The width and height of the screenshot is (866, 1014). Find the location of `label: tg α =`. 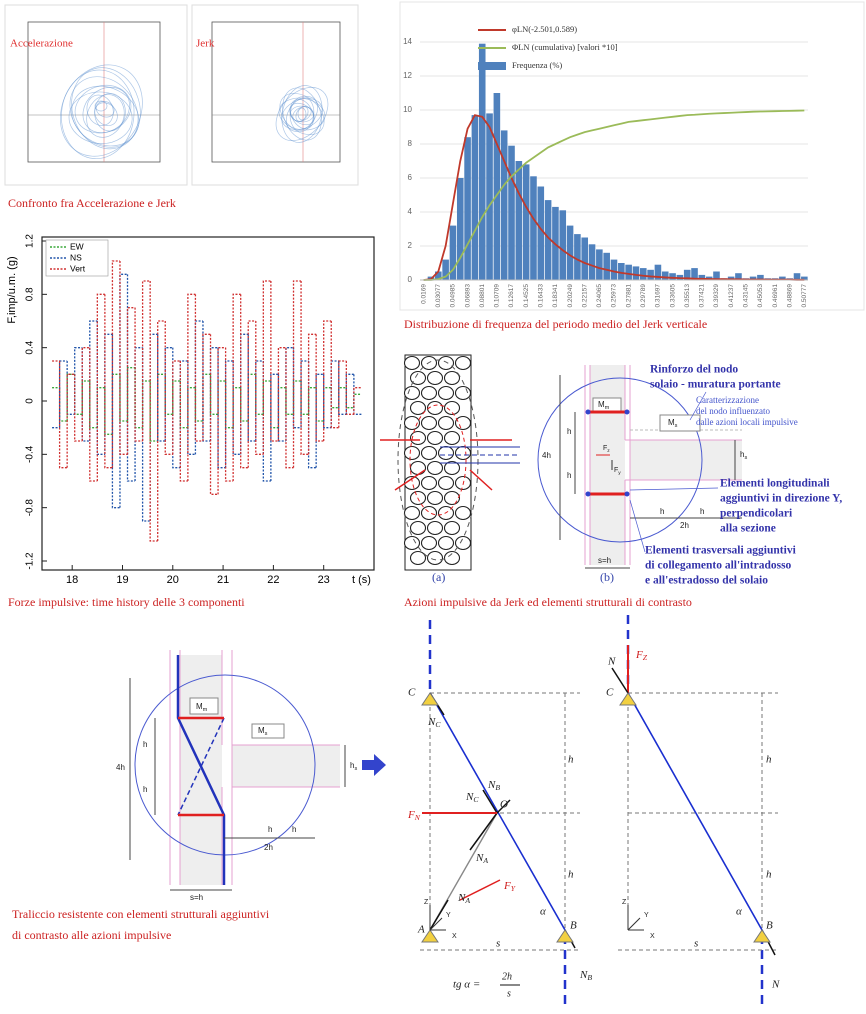

label: tg α = is located at coordinates (466, 985).